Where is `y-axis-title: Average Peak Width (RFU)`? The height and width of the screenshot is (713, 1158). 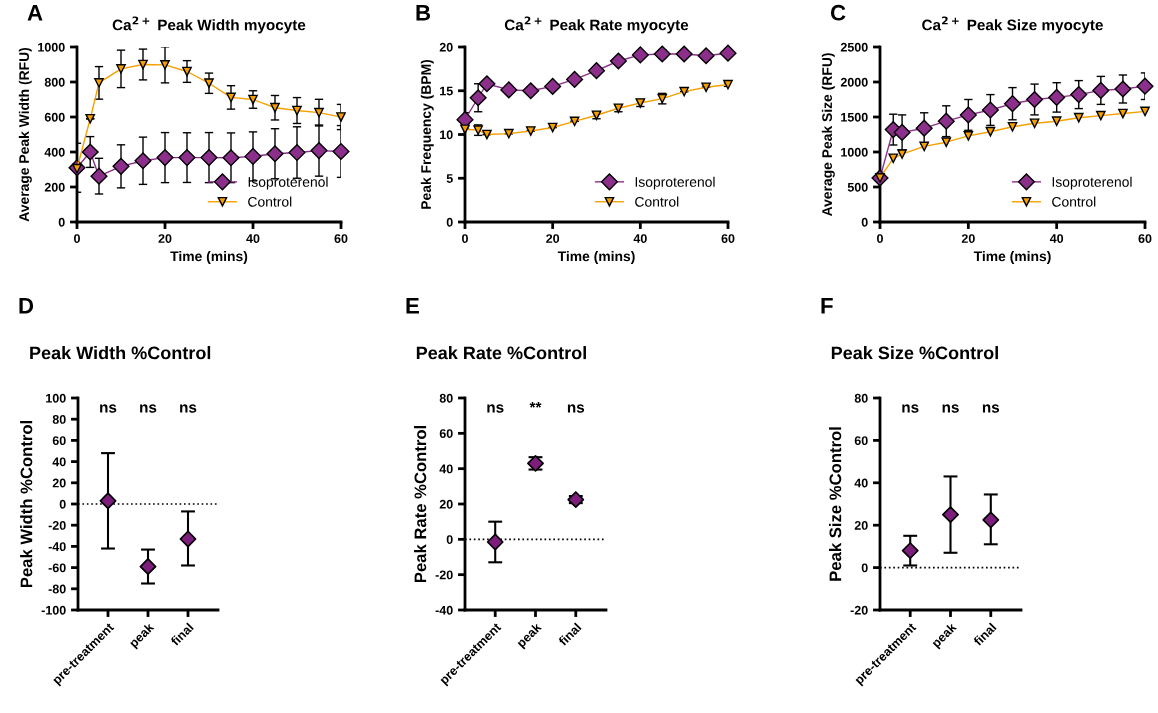 y-axis-title: Average Peak Width (RFU) is located at coordinates (25, 134).